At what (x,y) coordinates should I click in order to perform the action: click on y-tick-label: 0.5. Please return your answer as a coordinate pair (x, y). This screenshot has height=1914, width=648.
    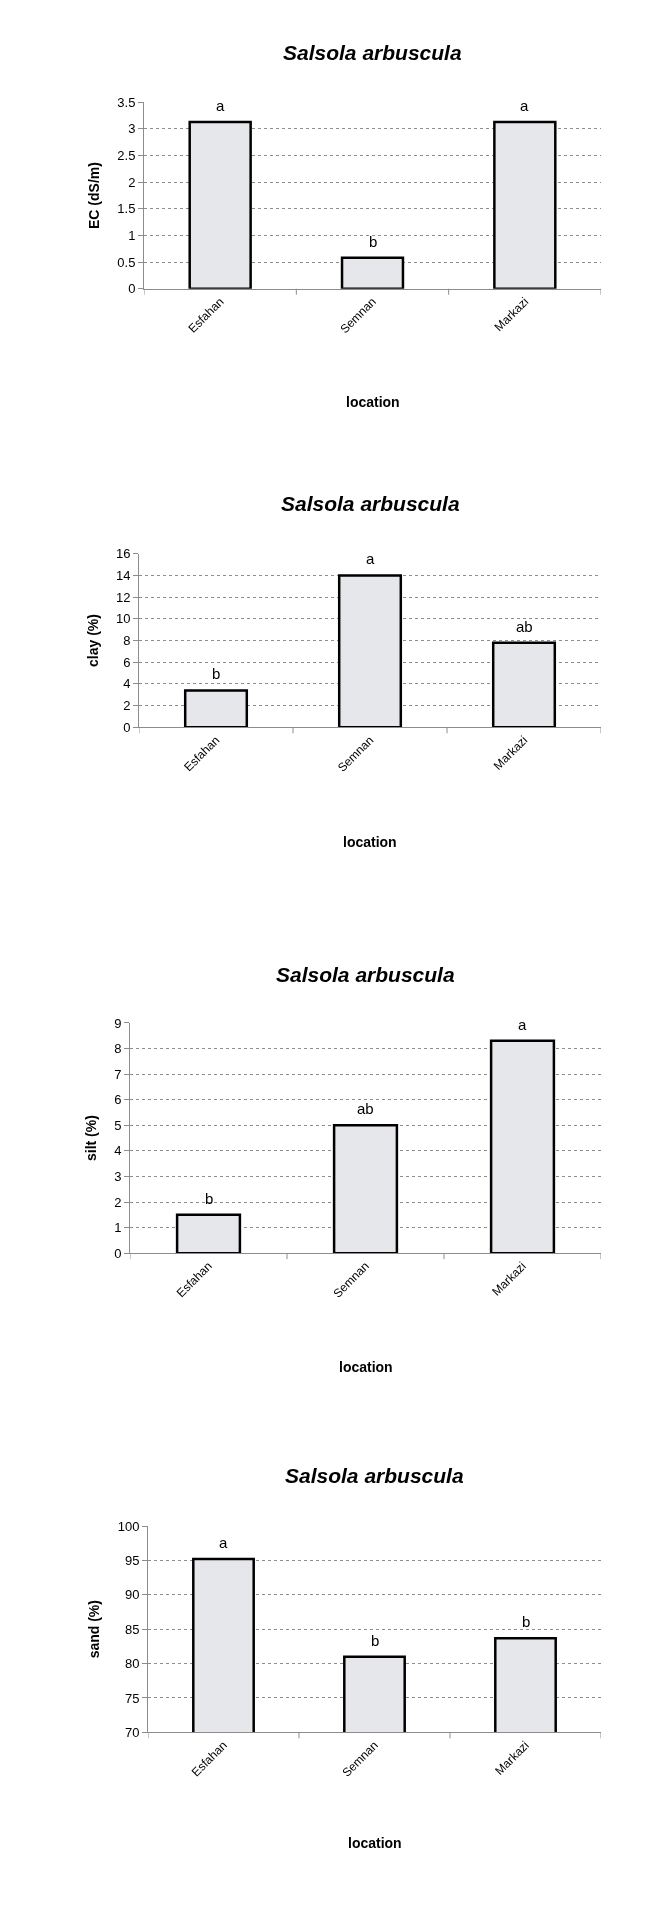
    Looking at the image, I should click on (126, 262).